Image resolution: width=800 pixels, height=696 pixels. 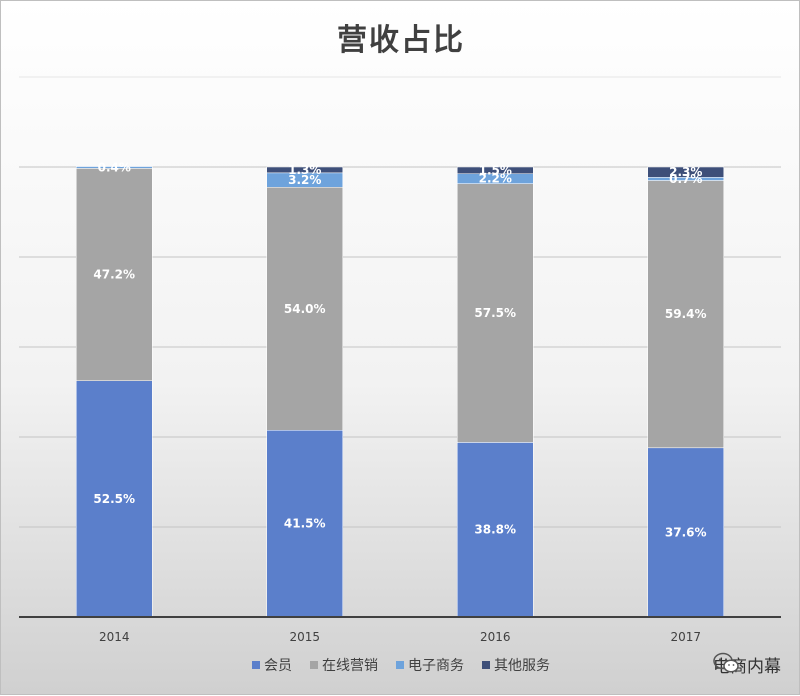 What do you see at coordinates (278, 666) in the screenshot?
I see `legend-label: 会员` at bounding box center [278, 666].